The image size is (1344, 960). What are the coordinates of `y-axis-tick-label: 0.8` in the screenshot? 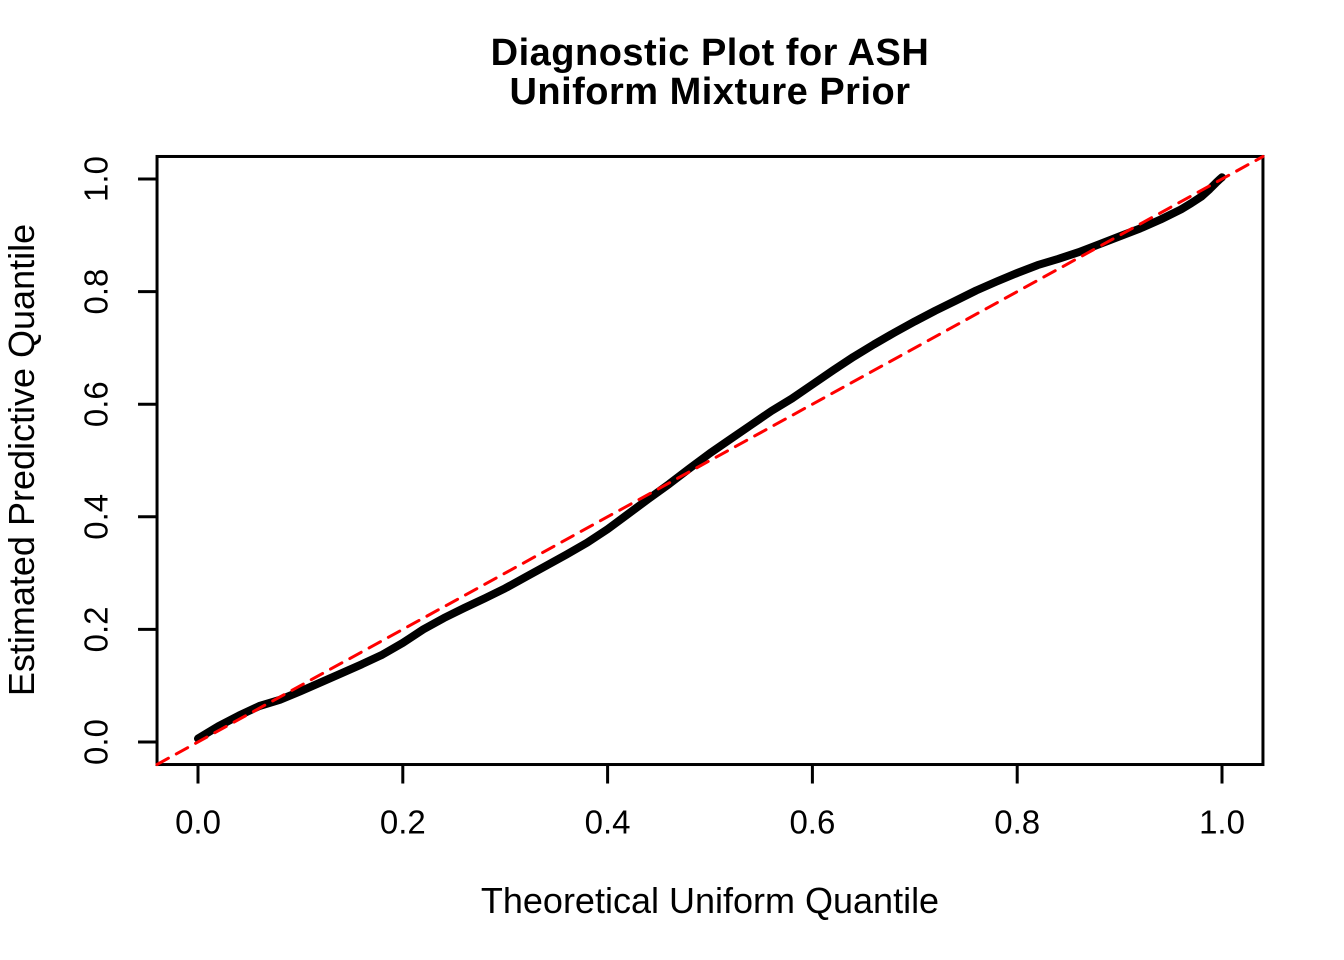 It's located at (96, 292).